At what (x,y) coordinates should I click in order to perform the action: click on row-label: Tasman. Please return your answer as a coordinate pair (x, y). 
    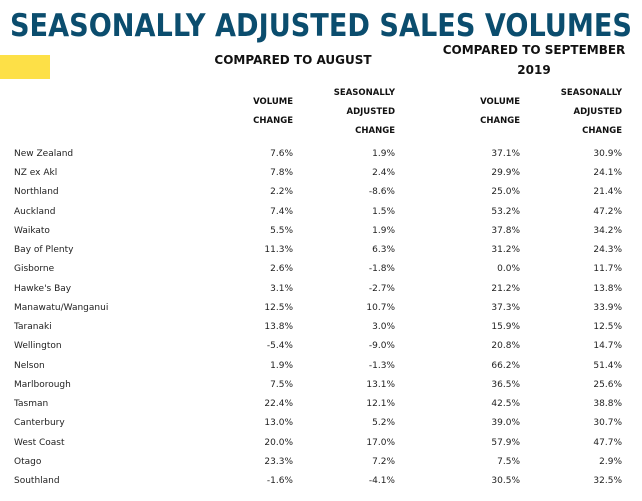
    Looking at the image, I should click on (31, 404).